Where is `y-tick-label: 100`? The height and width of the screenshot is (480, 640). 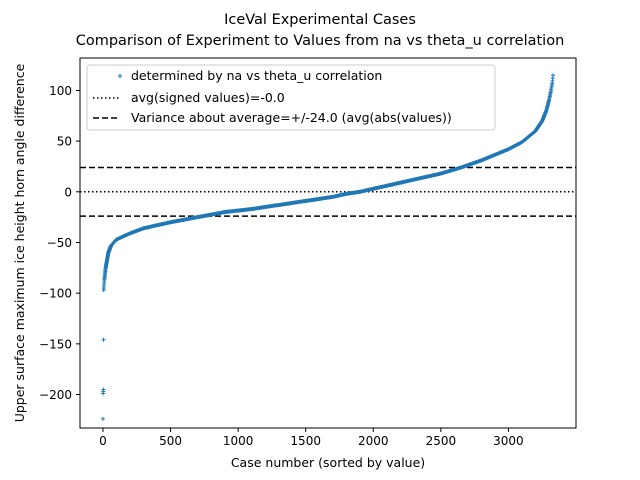
y-tick-label: 100 is located at coordinates (60, 91).